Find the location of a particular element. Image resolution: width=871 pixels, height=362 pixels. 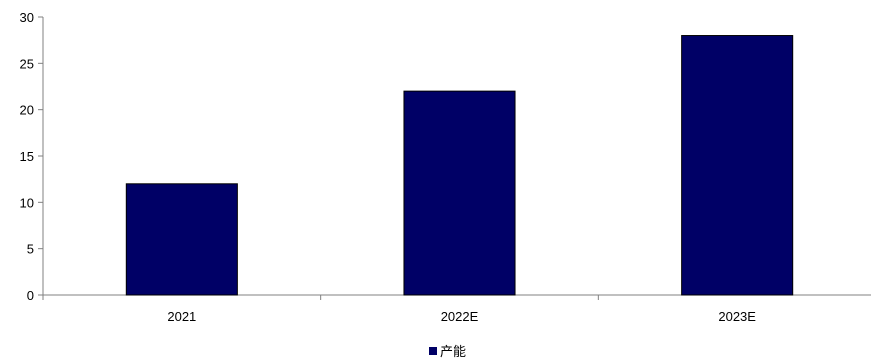

legend-swatch is located at coordinates (433, 351).